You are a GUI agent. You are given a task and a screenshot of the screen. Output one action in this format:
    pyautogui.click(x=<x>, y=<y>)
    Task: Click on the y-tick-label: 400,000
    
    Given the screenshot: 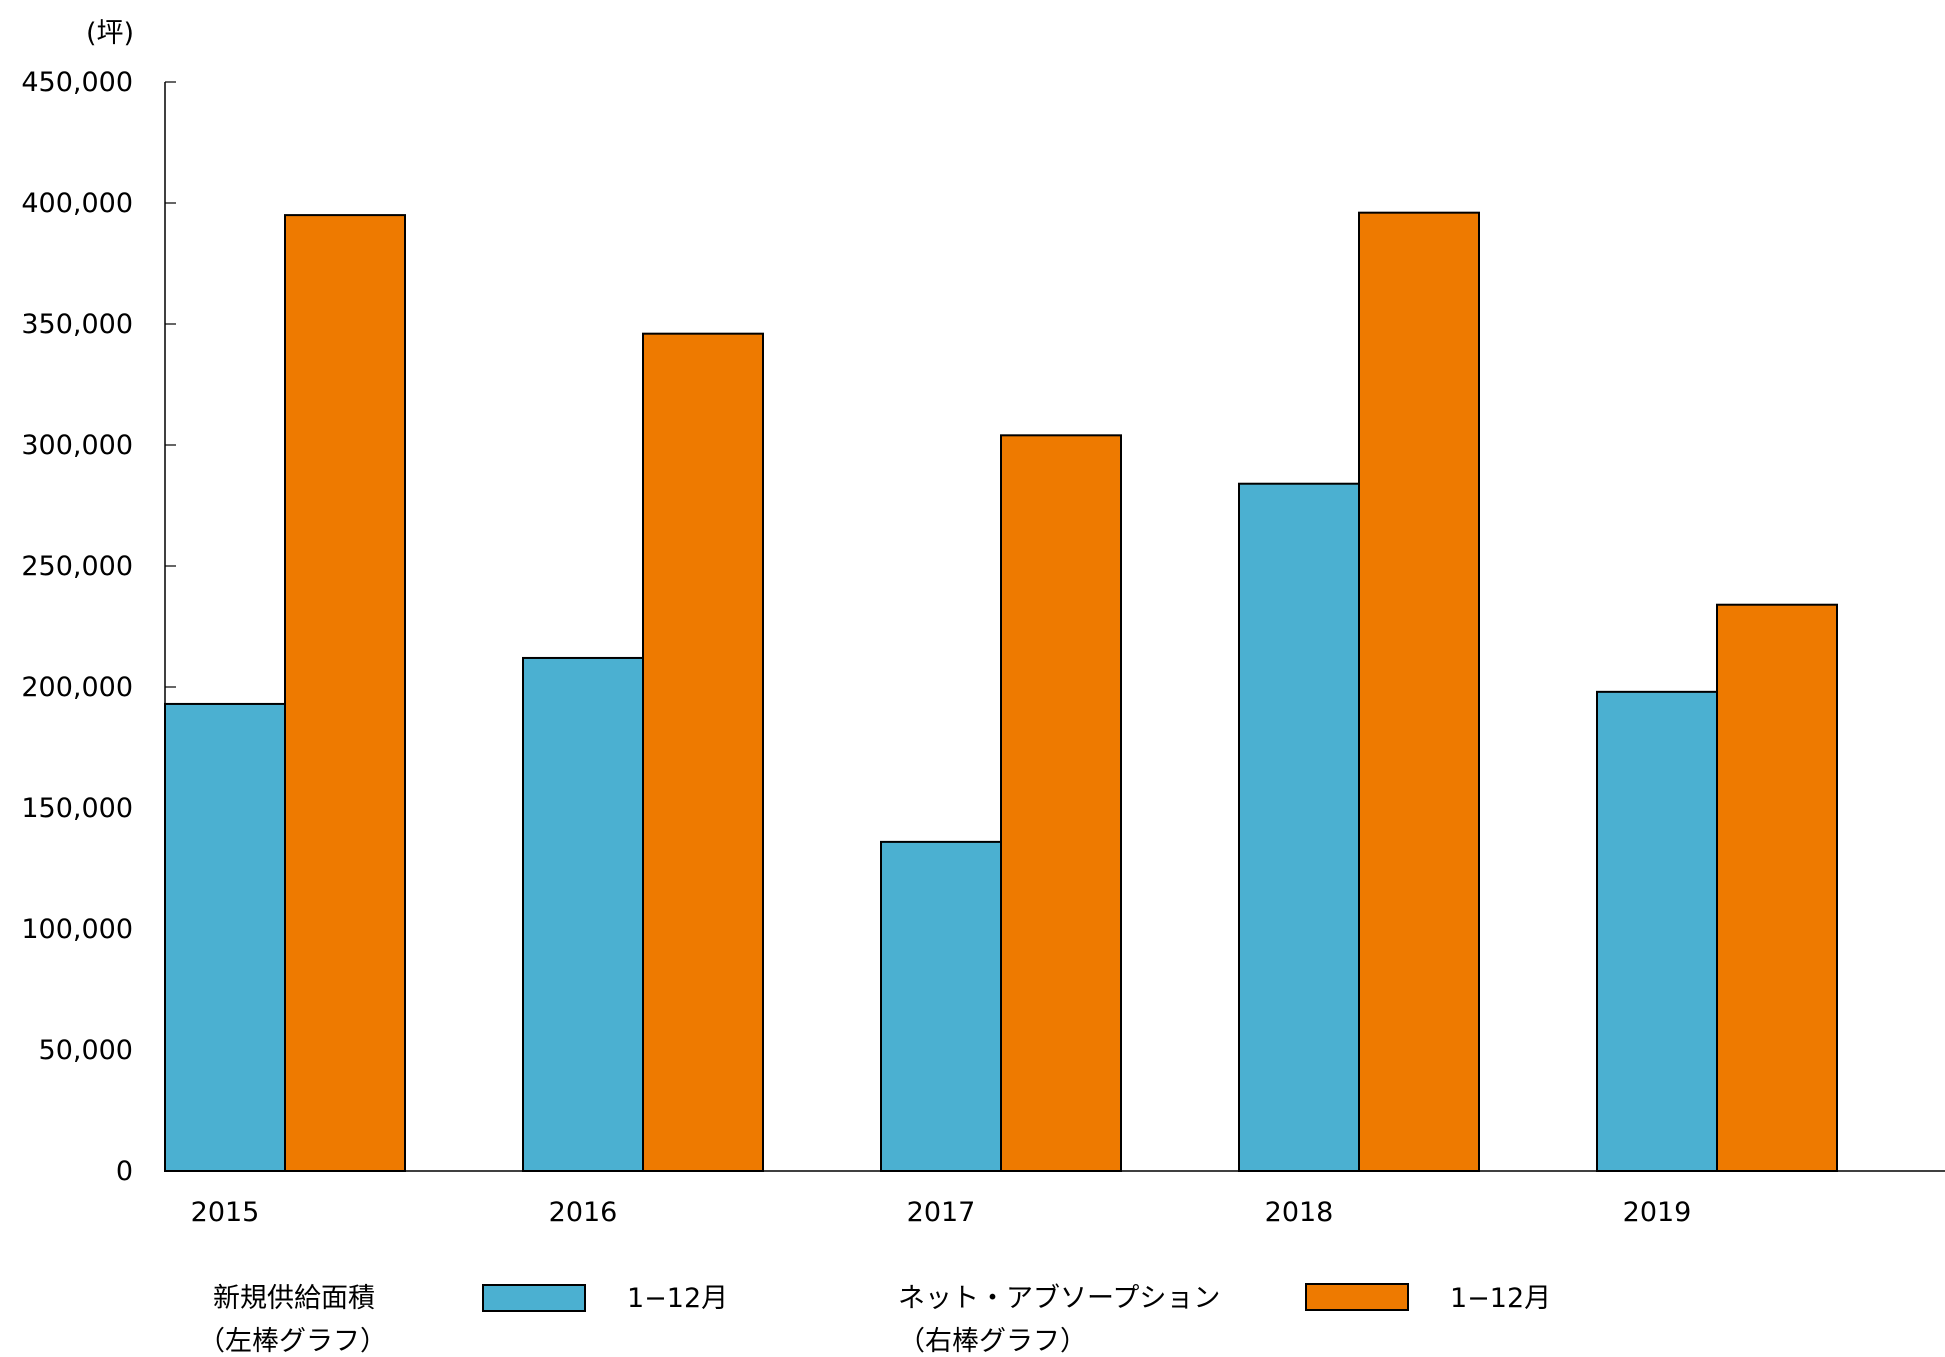 What is the action you would take?
    pyautogui.click(x=77, y=203)
    